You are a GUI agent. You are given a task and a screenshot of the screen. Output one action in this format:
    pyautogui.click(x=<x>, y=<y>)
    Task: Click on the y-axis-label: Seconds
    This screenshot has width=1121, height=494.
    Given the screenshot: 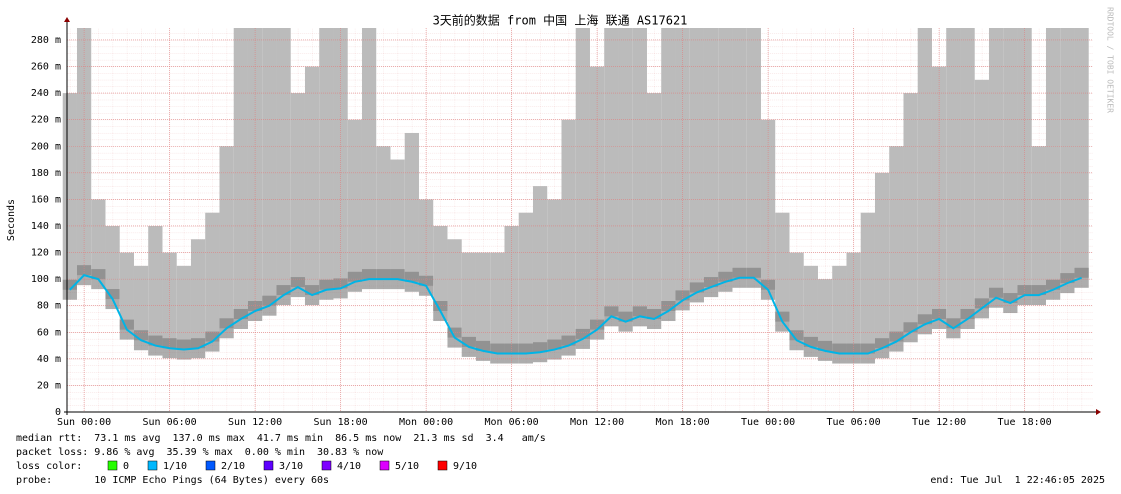 What is the action you would take?
    pyautogui.click(x=11, y=220)
    